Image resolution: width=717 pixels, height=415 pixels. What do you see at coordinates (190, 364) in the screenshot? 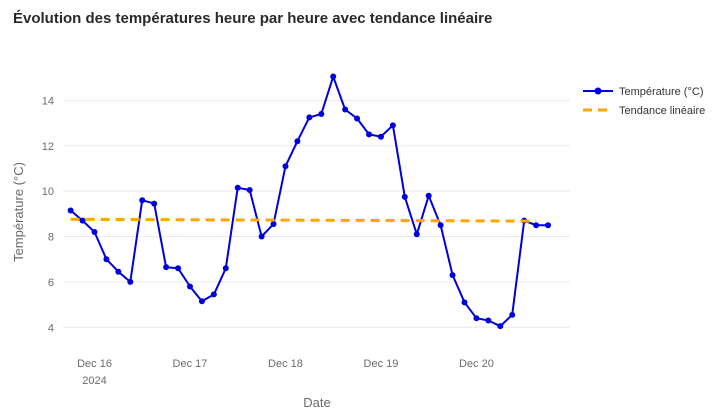
I see `x-tick-label: Dec 17` at bounding box center [190, 364].